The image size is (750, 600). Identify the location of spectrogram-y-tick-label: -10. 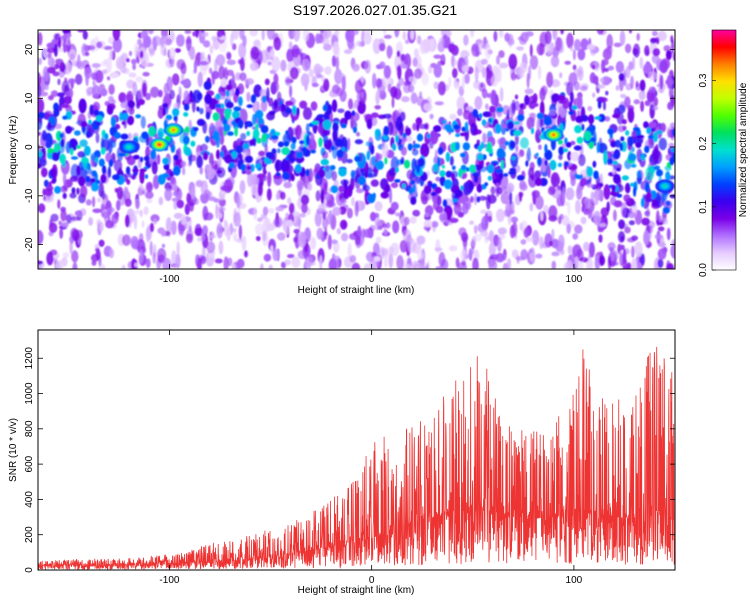
(29, 195).